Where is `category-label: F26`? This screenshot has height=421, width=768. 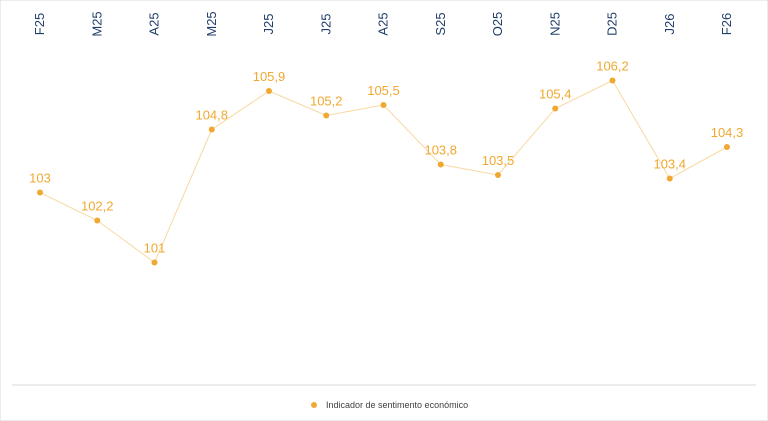 category-label: F26 is located at coordinates (726, 24).